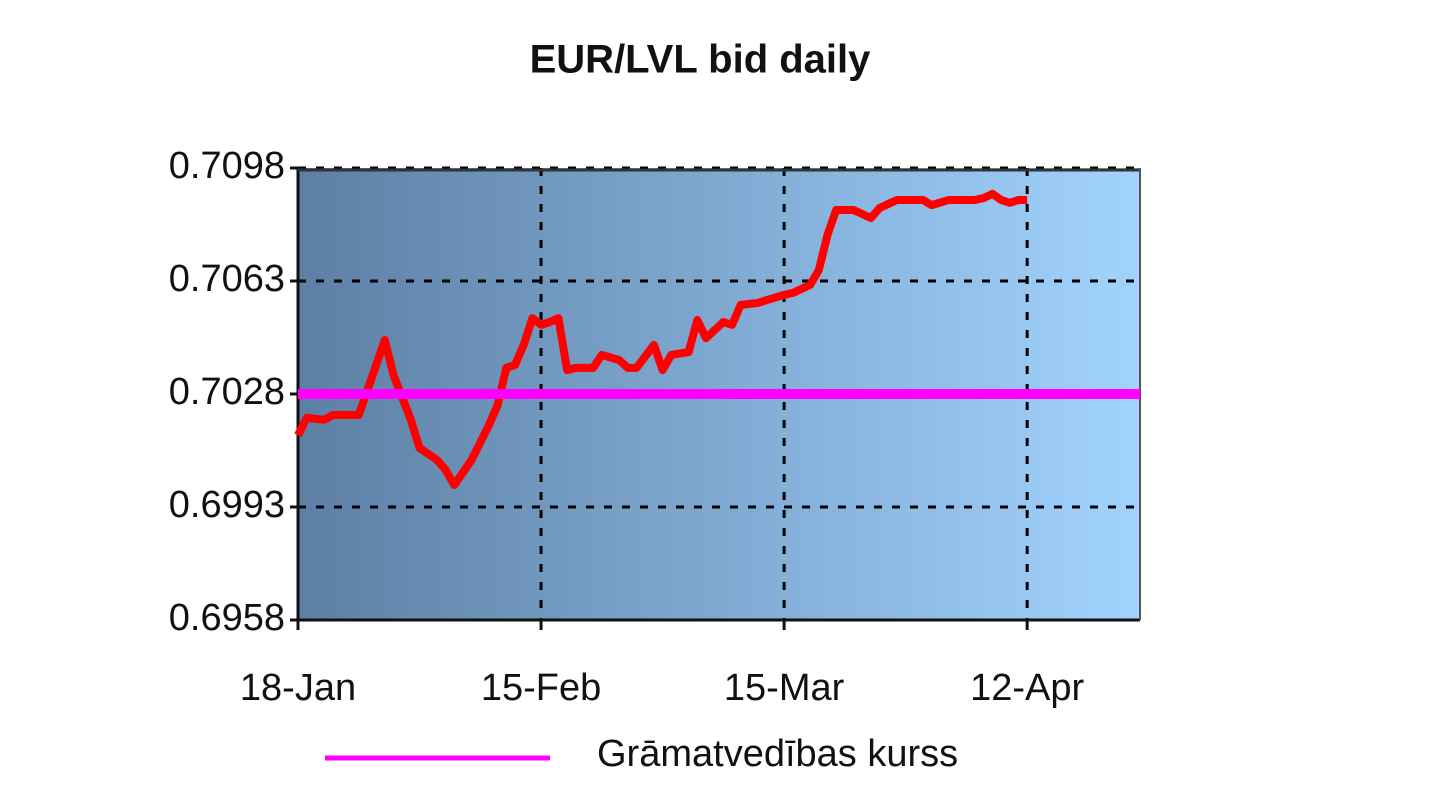 The width and height of the screenshot is (1442, 812). What do you see at coordinates (777, 754) in the screenshot?
I see `legend-label: Grāmatvedības kurss` at bounding box center [777, 754].